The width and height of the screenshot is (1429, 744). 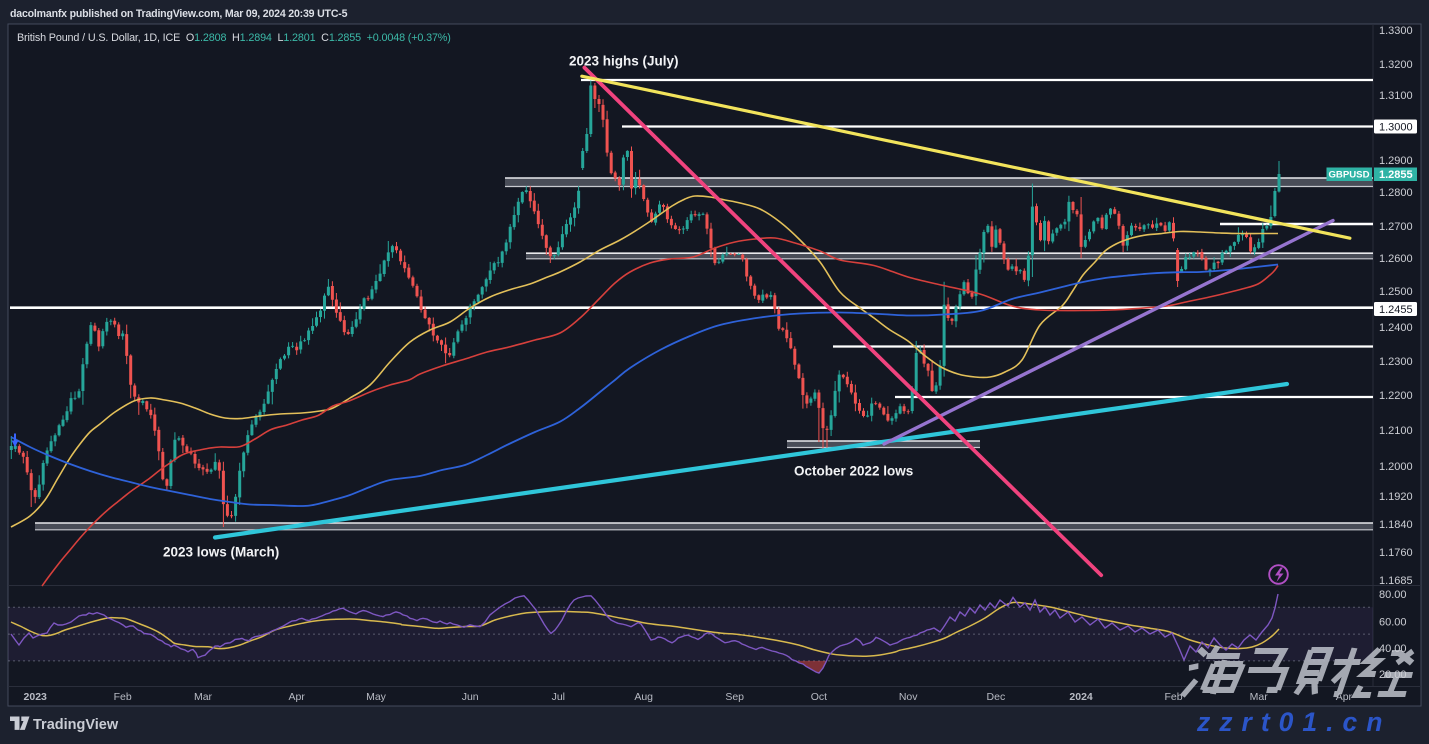 I want to click on svg-text: 1.3000, so click(x=1396, y=128).